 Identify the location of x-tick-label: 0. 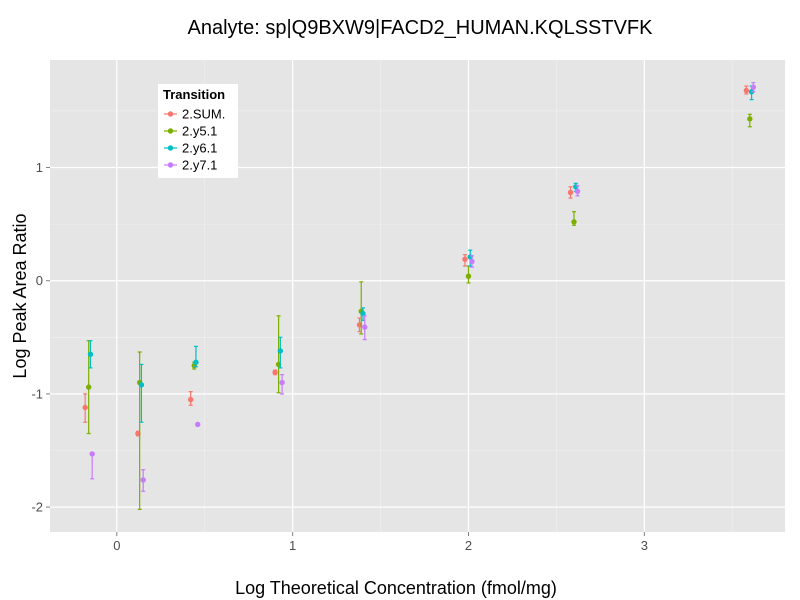
(116, 545).